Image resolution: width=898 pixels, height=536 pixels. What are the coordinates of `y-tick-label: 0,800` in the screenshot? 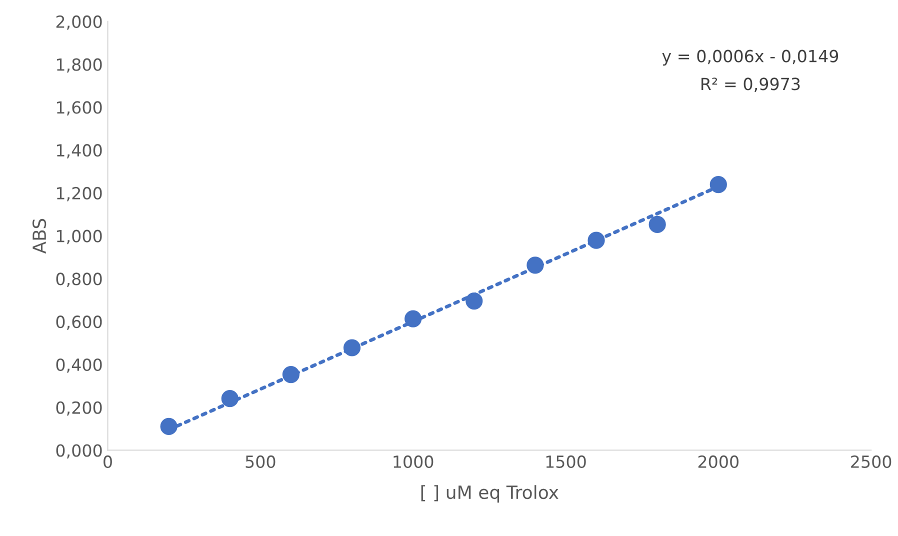 It's located at (79, 279).